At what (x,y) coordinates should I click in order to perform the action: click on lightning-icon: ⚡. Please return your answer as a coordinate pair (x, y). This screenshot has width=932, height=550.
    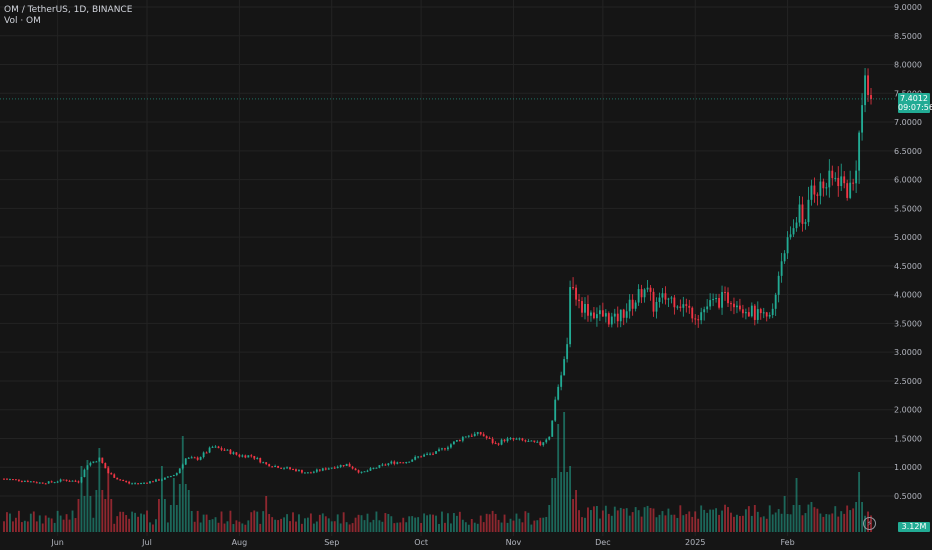
    Looking at the image, I should click on (869, 523).